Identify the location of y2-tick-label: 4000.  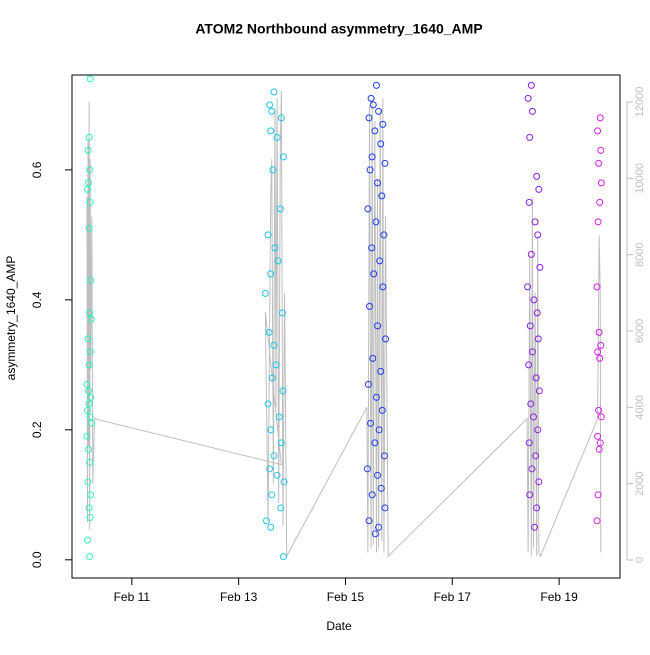
(640, 407).